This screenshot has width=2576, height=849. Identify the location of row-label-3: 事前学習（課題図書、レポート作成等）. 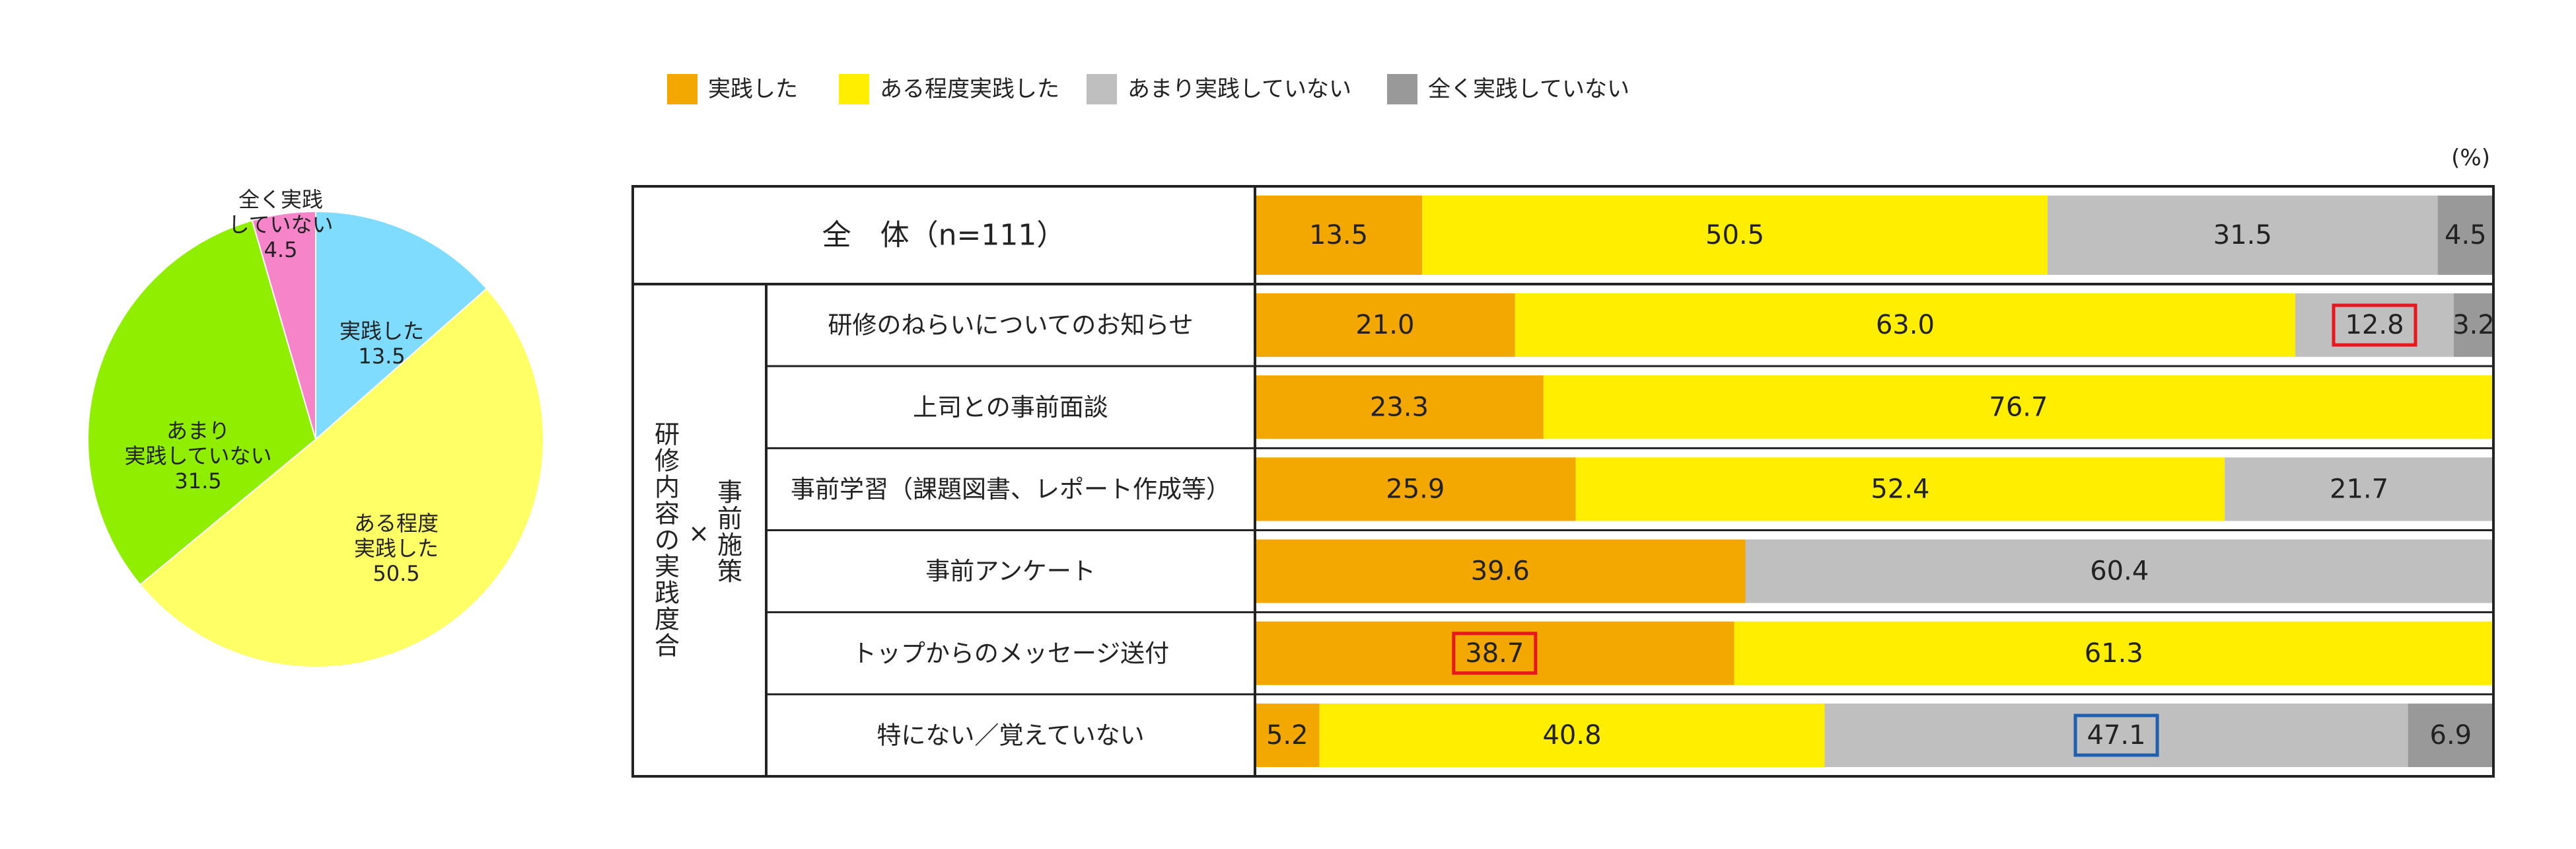
(1011, 489).